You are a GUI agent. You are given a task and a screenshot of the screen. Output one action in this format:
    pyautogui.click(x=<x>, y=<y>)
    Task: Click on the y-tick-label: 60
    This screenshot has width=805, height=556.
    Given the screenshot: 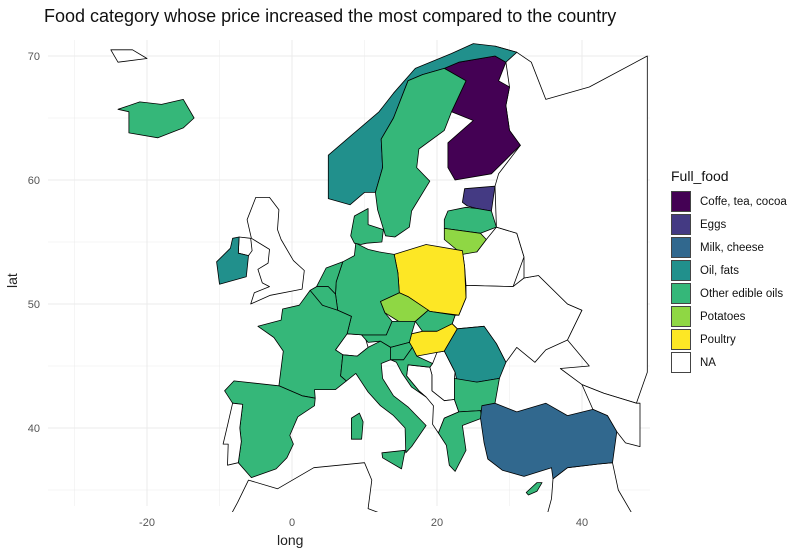 What is the action you would take?
    pyautogui.click(x=34, y=181)
    